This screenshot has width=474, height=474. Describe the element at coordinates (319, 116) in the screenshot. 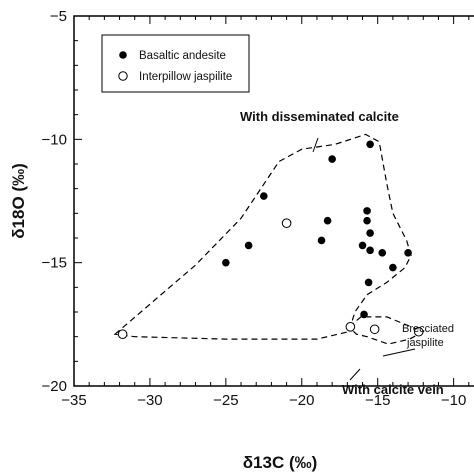

I see `annotation-disseminated-calcite: With disseminated calcite` at that location.